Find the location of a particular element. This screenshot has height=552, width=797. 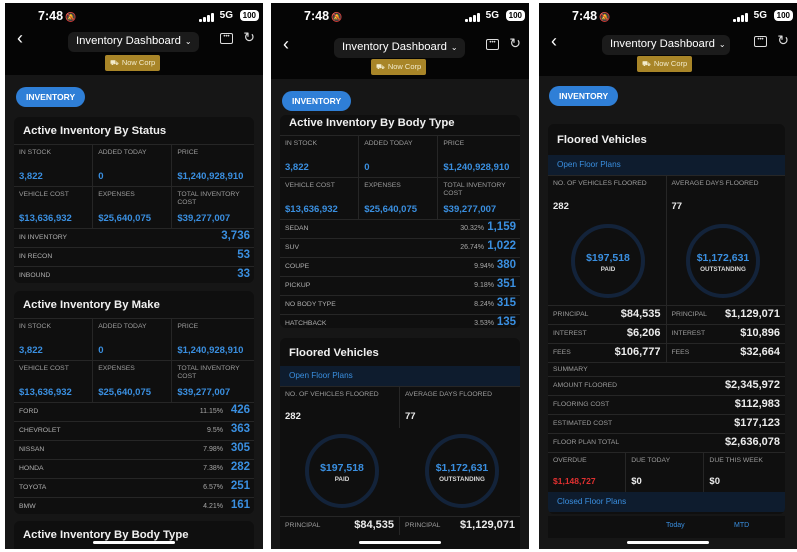

list-item: CHEVROLET 9.5% 363 is located at coordinates (134, 430).